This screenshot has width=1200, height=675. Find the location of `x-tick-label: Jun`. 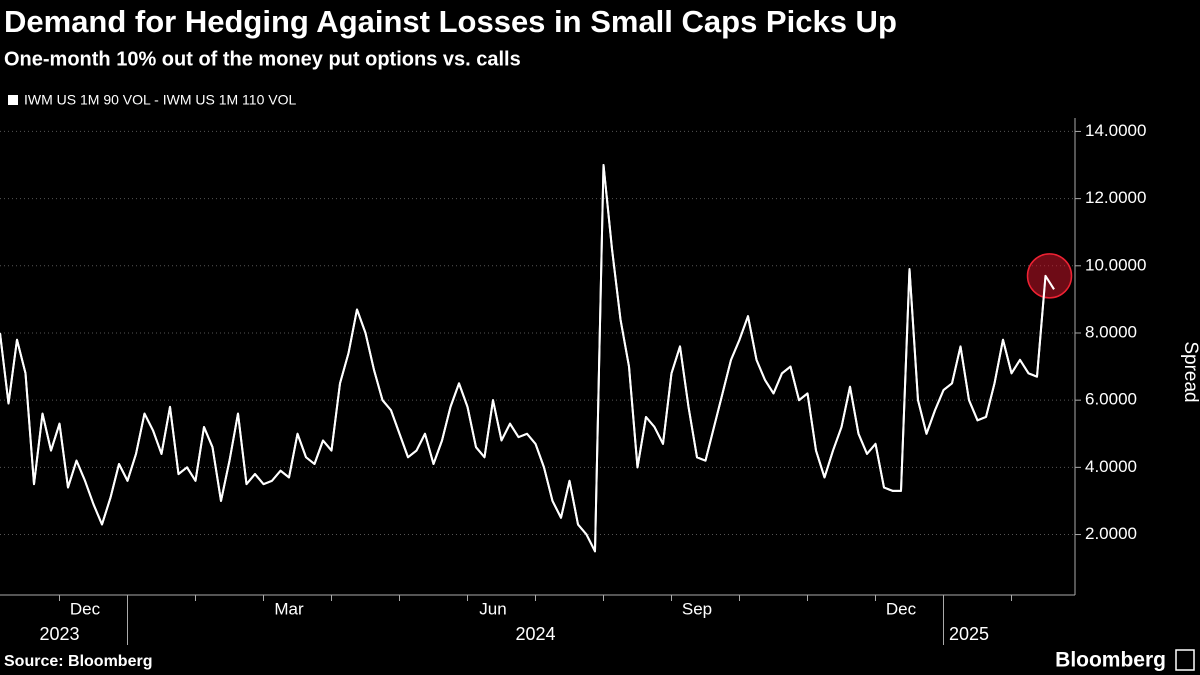

x-tick-label: Jun is located at coordinates (492, 608).